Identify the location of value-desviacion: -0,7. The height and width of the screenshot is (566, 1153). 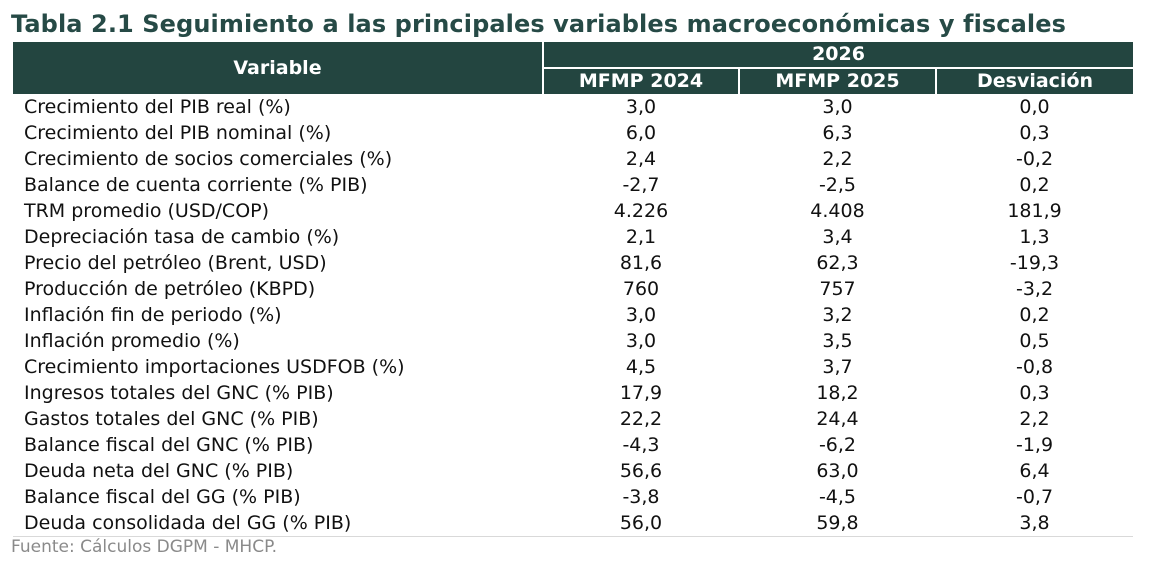
(1034, 497).